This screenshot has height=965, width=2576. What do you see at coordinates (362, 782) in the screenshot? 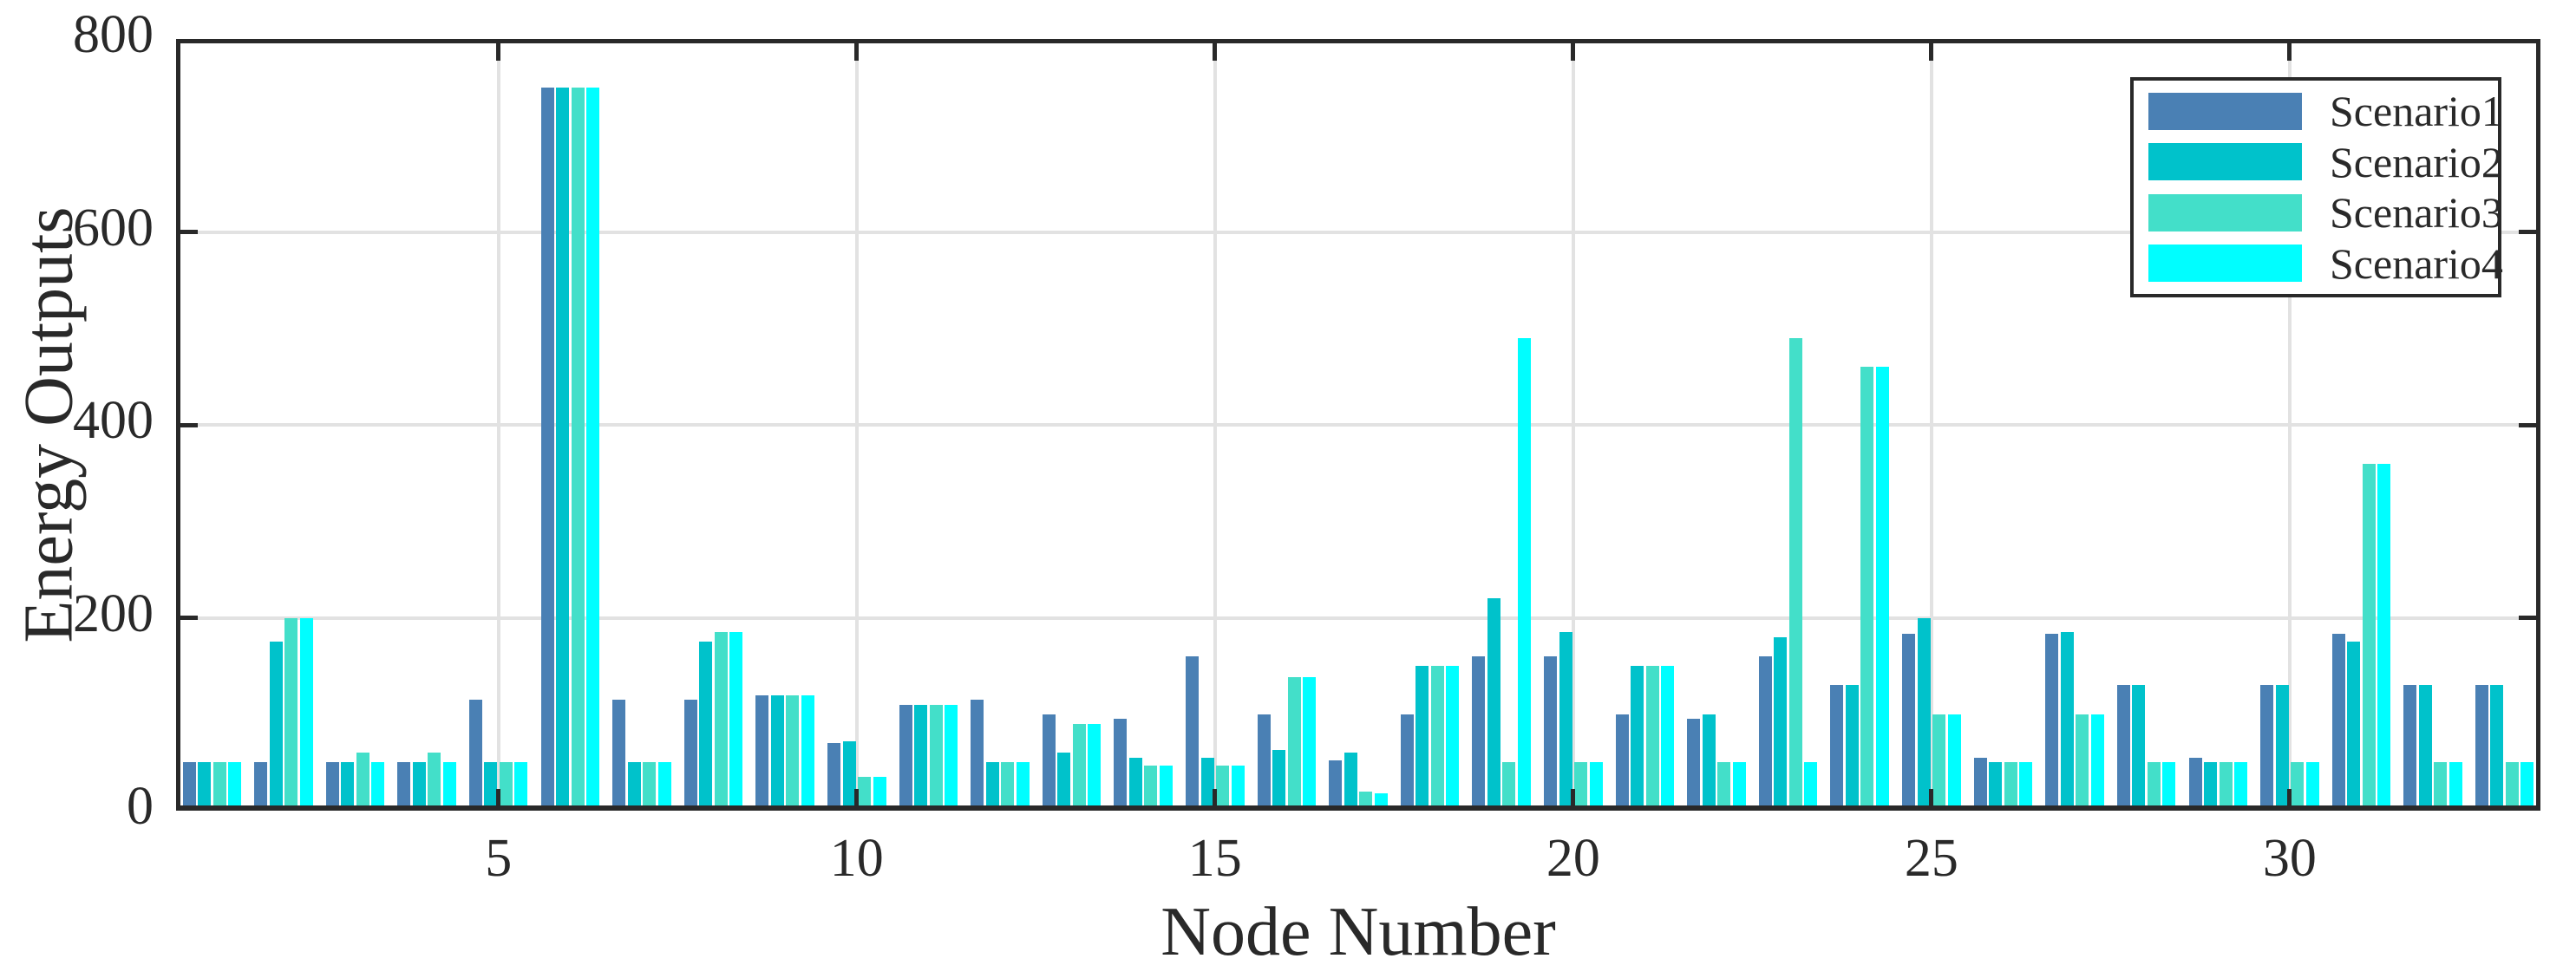
I see `bar-node3-scenario3` at bounding box center [362, 782].